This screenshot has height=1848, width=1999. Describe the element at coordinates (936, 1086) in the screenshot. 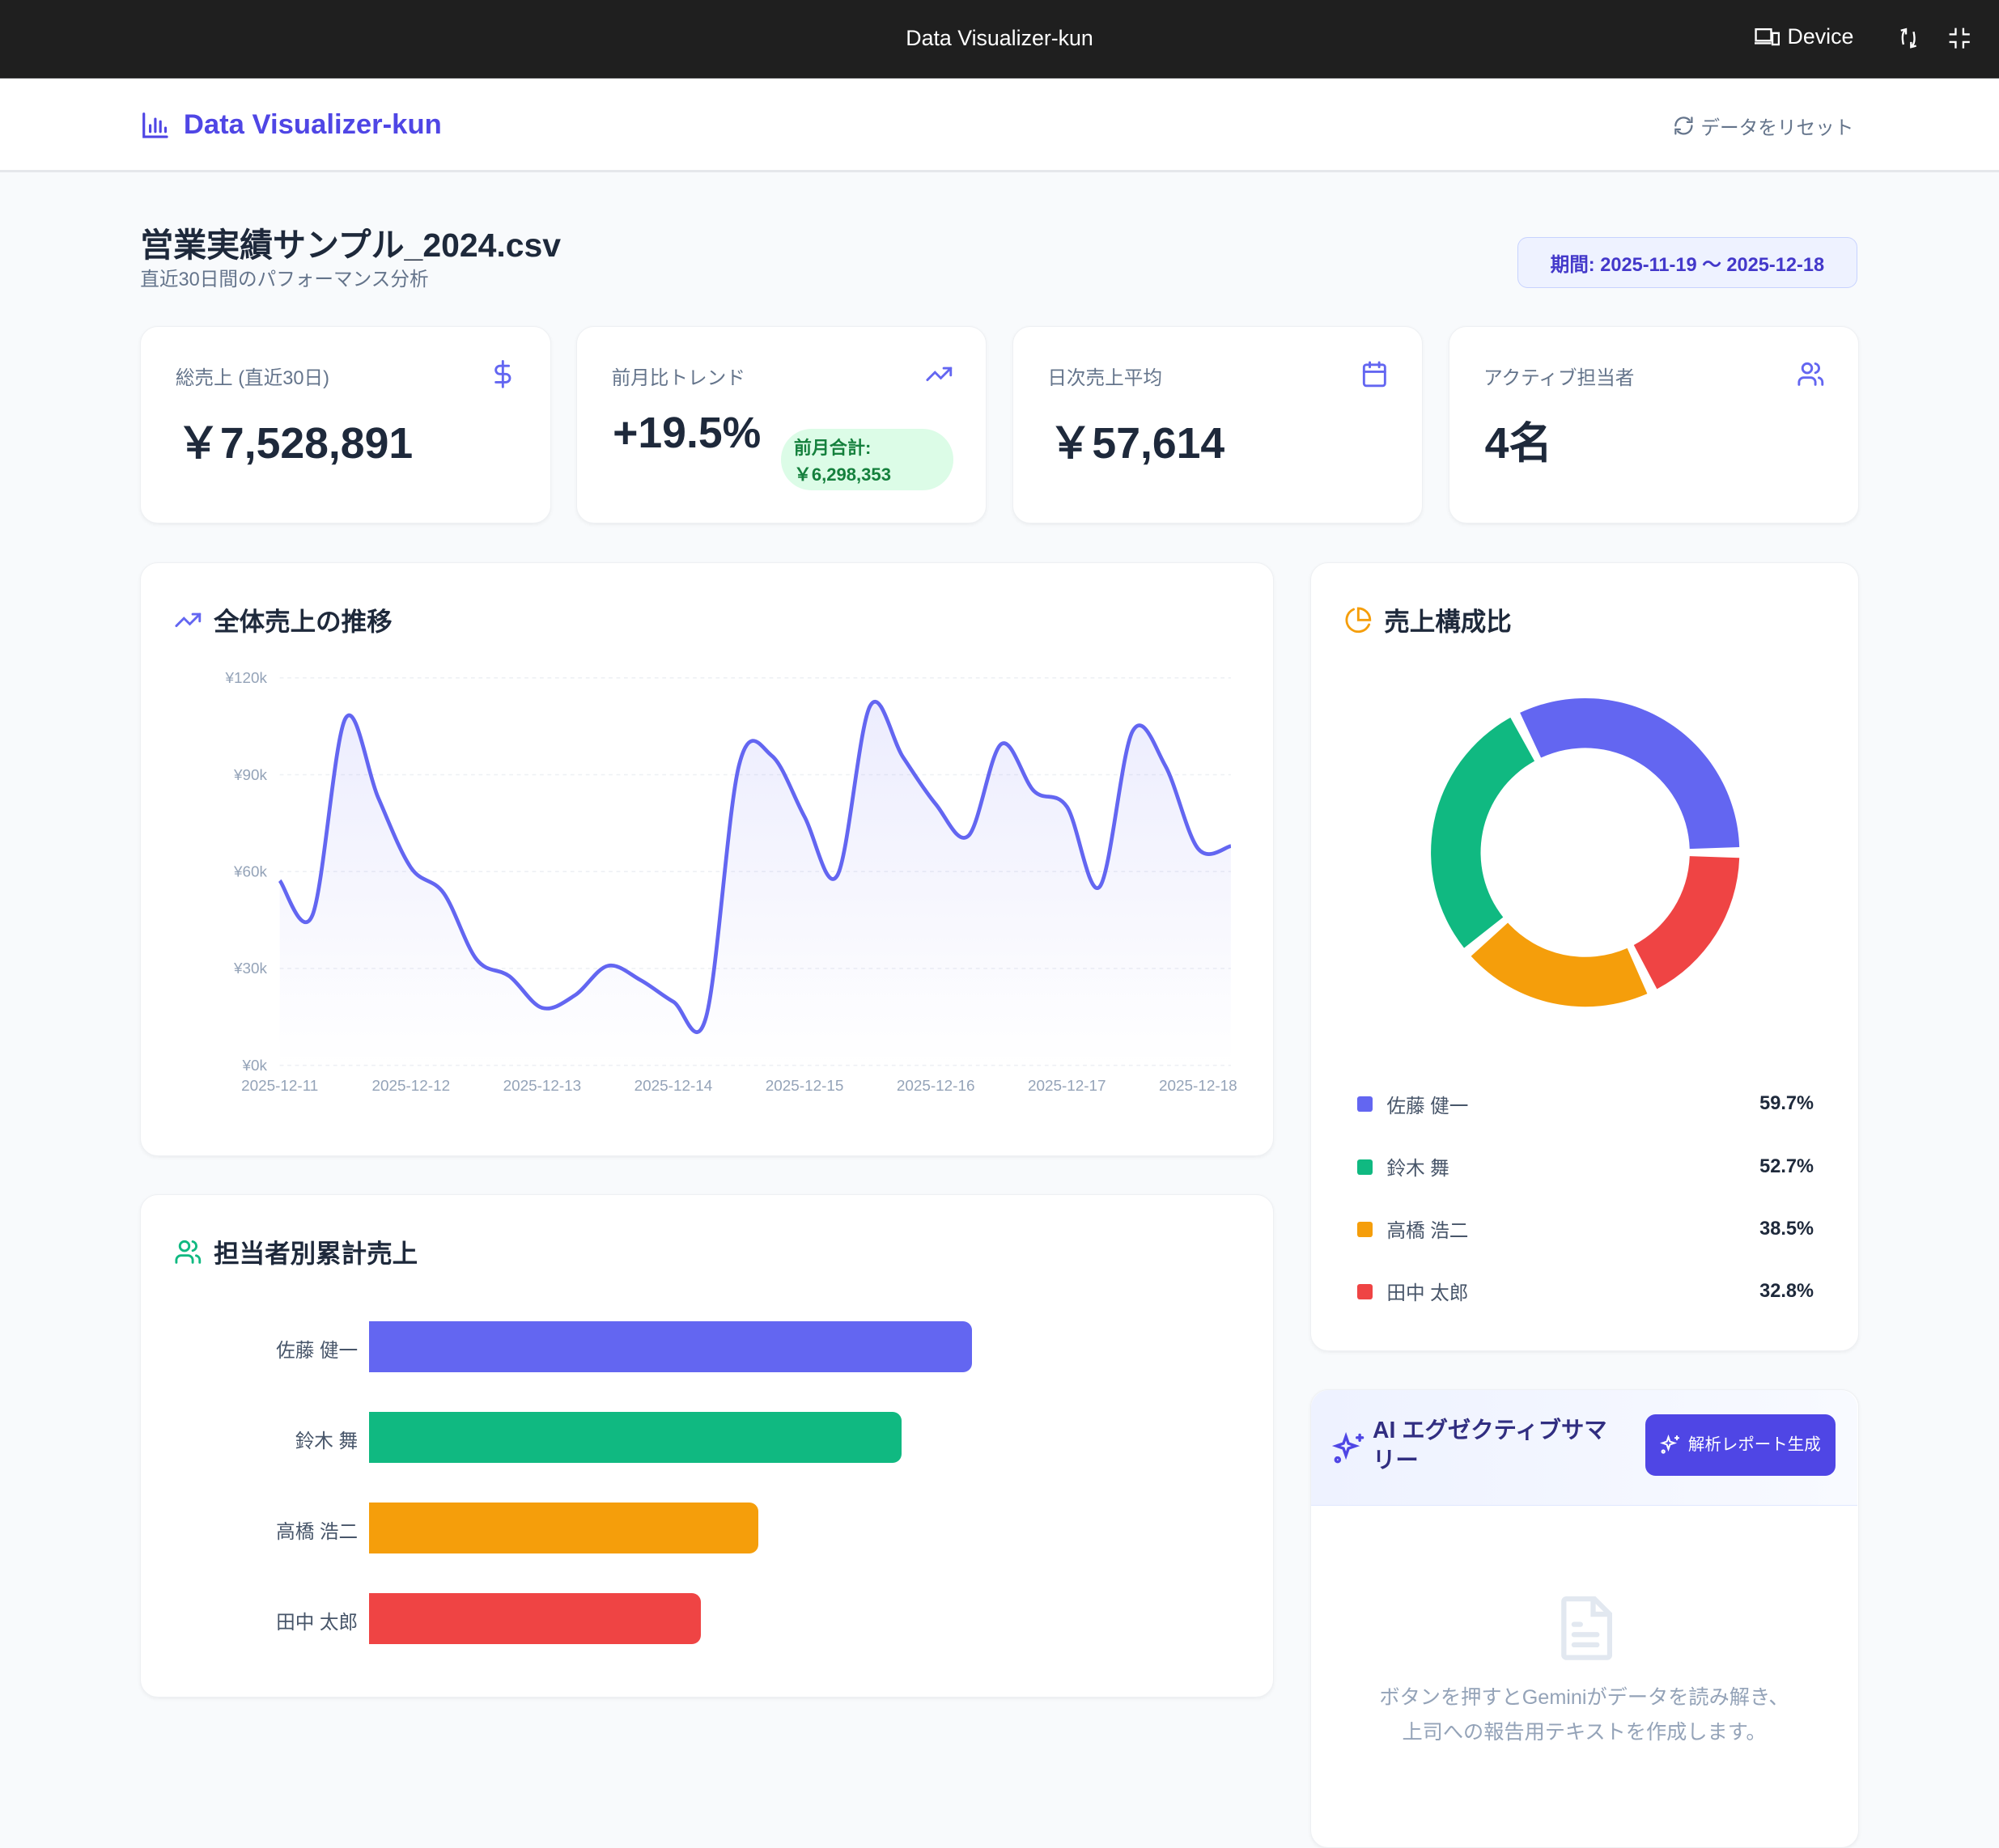

I see `x-tick-label: 2025-12-16` at that location.